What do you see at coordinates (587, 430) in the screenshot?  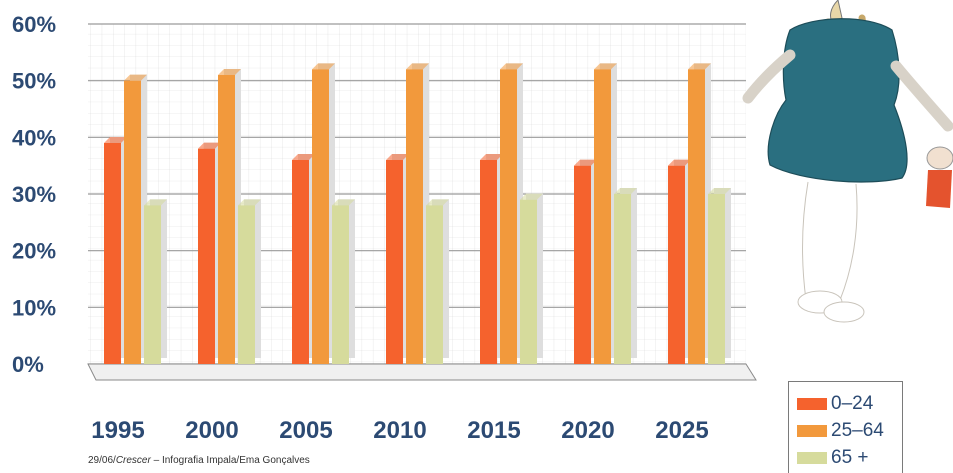 I see `x-tick-label: 2020` at bounding box center [587, 430].